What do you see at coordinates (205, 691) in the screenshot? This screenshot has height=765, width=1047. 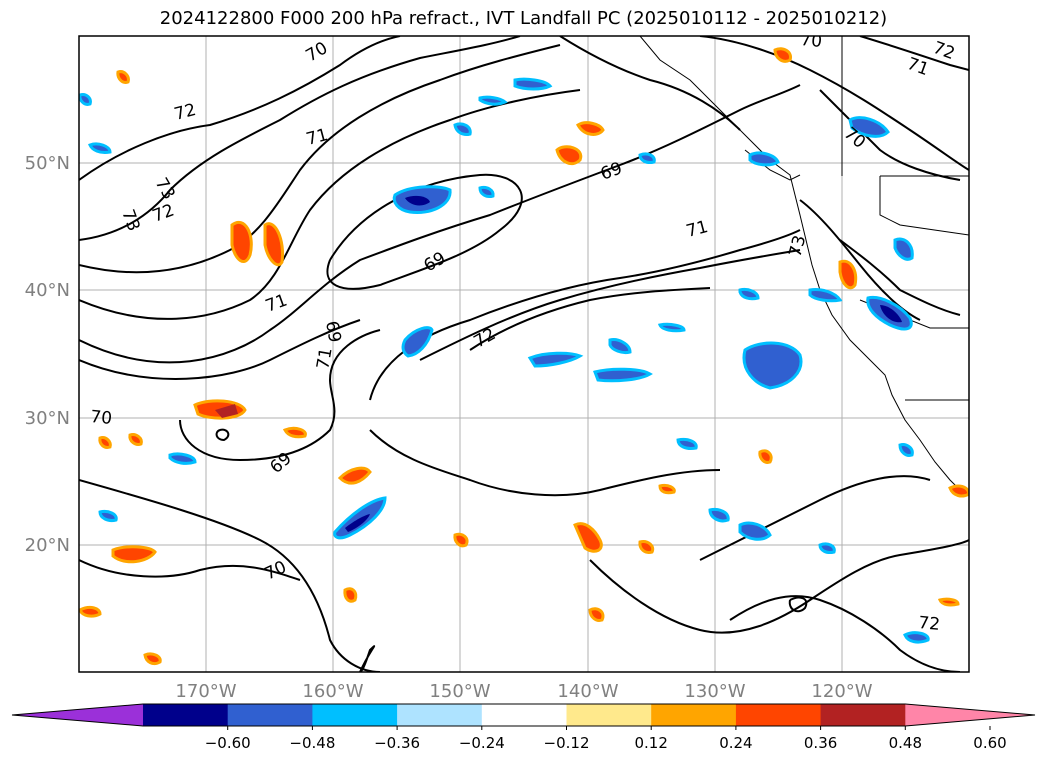 I see `lon-tick-label: 170°W` at bounding box center [205, 691].